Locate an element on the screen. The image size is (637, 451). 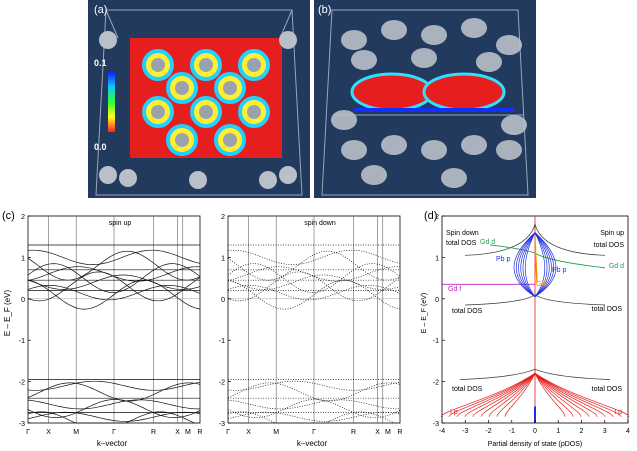
pb-p-label-right: Pb p is located at coordinates (559, 270).